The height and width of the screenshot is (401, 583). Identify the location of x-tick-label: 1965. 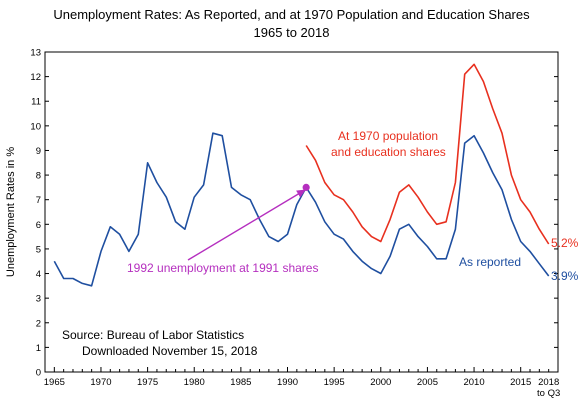
(54, 382).